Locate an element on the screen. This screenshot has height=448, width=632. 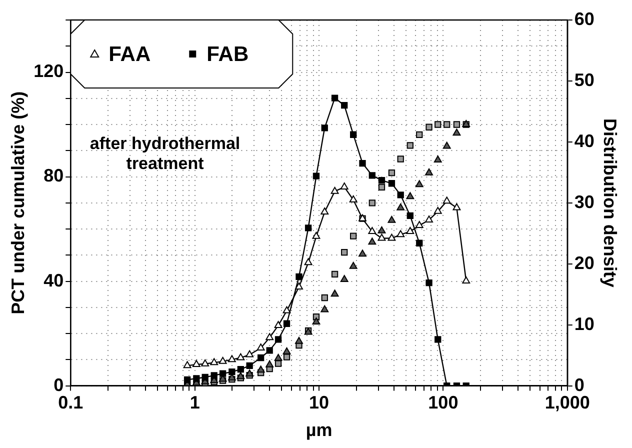
legend-label: FAA is located at coordinates (129, 54).